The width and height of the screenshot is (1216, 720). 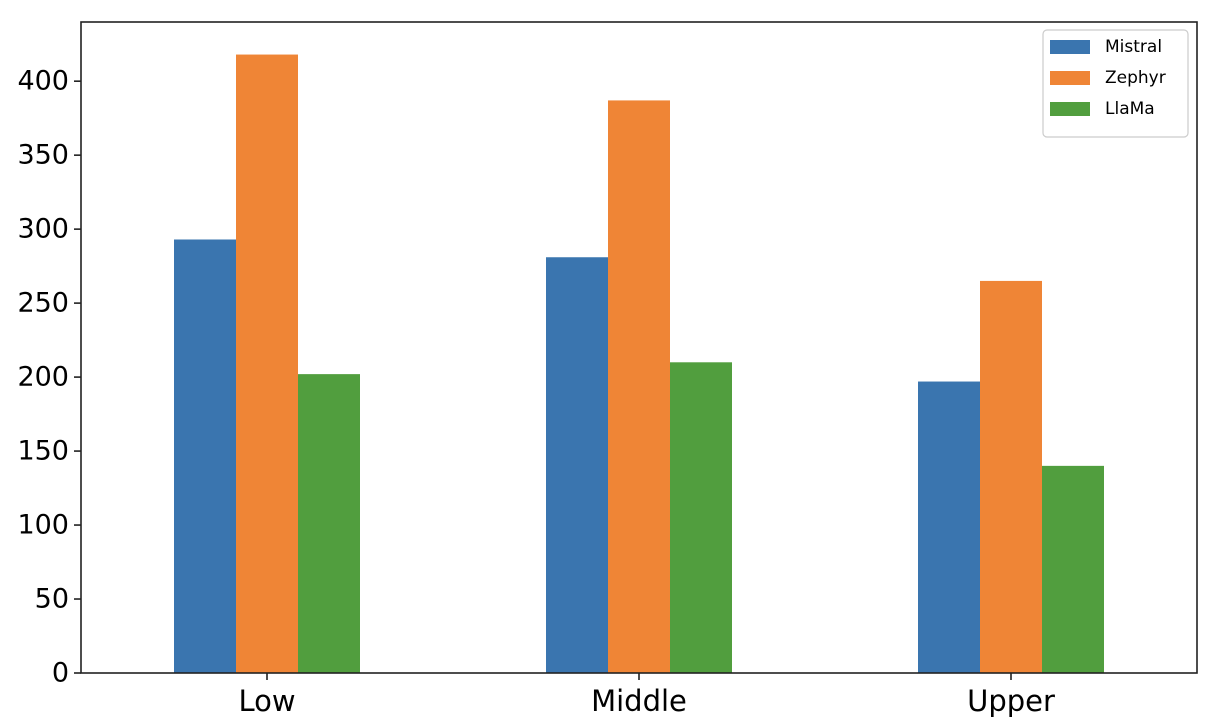 I want to click on y-tick-label: 100, so click(x=43, y=525).